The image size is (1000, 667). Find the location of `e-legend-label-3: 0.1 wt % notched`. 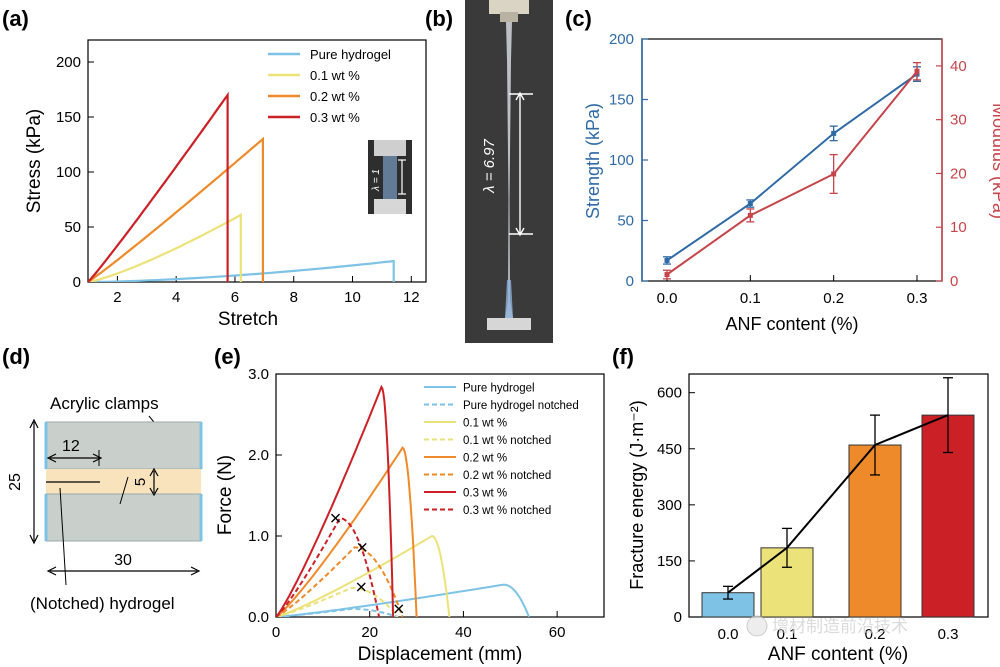

e-legend-label-3: 0.1 wt % notched is located at coordinates (507, 441).